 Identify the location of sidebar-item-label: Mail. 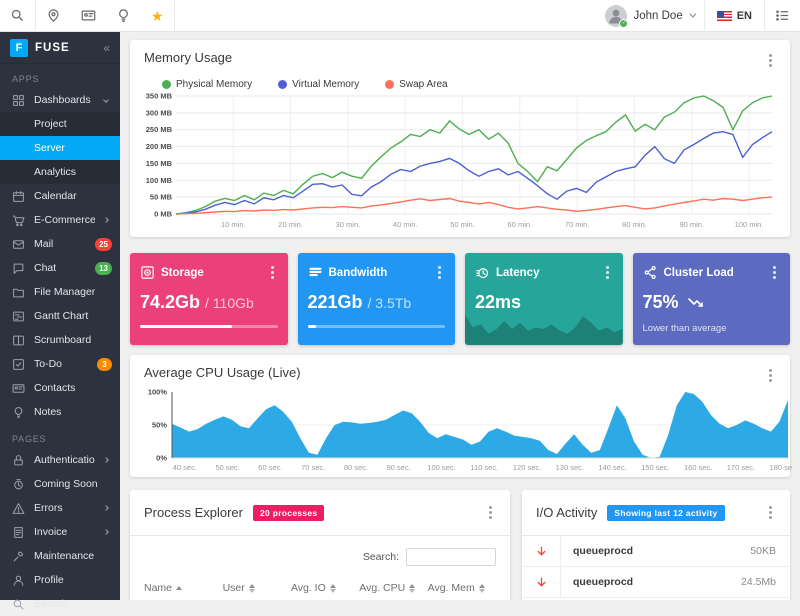
(44, 244).